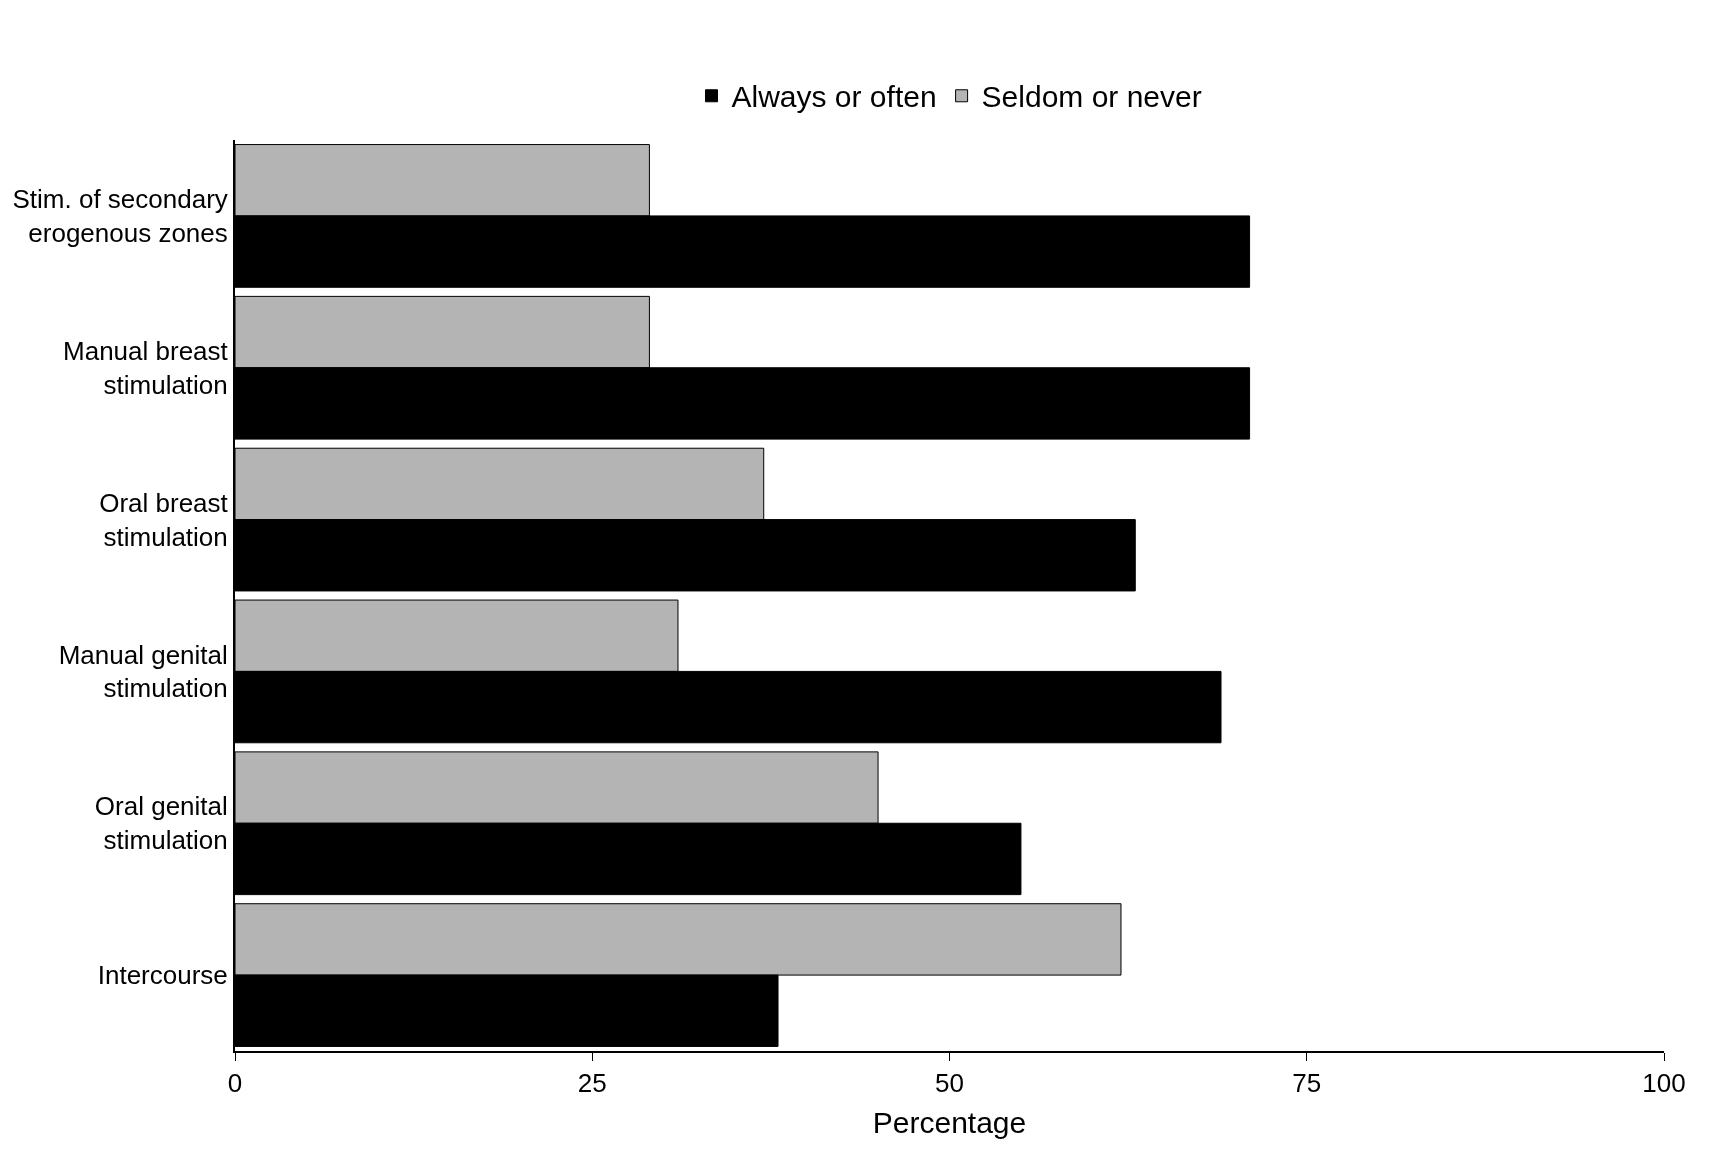  What do you see at coordinates (949, 1123) in the screenshot?
I see `x-axis-title: Percentage` at bounding box center [949, 1123].